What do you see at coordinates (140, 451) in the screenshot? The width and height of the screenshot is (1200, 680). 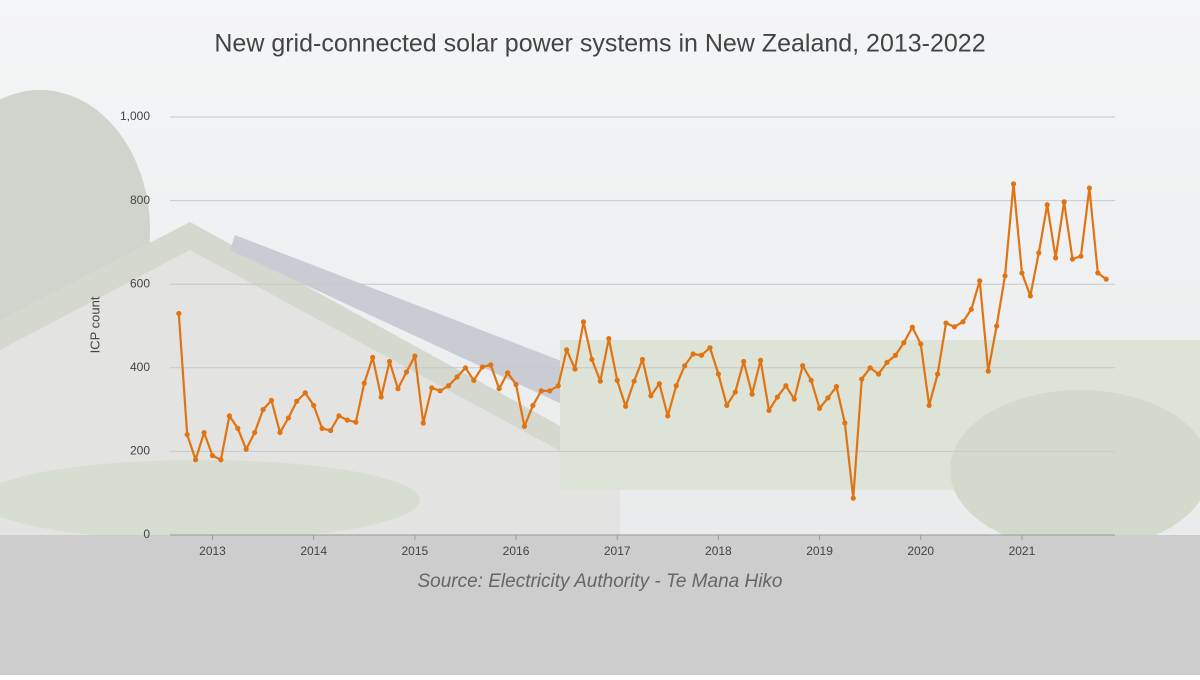 I see `y-tick-label: 200` at bounding box center [140, 451].